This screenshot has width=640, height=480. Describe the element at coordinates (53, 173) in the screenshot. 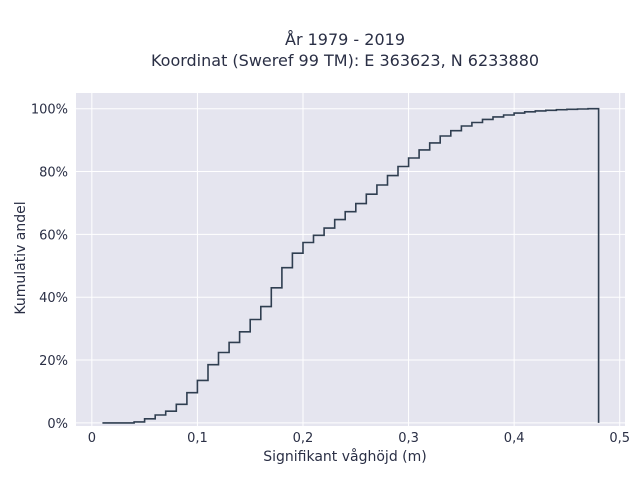

I see `y-tick-label: 80%` at that location.